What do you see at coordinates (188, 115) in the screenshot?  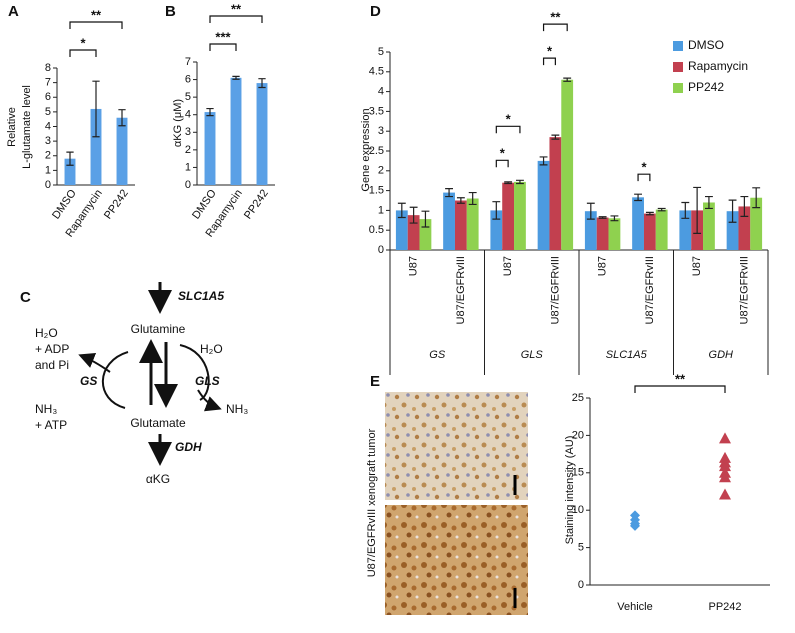 I see `y-tick-label: 4` at bounding box center [188, 115].